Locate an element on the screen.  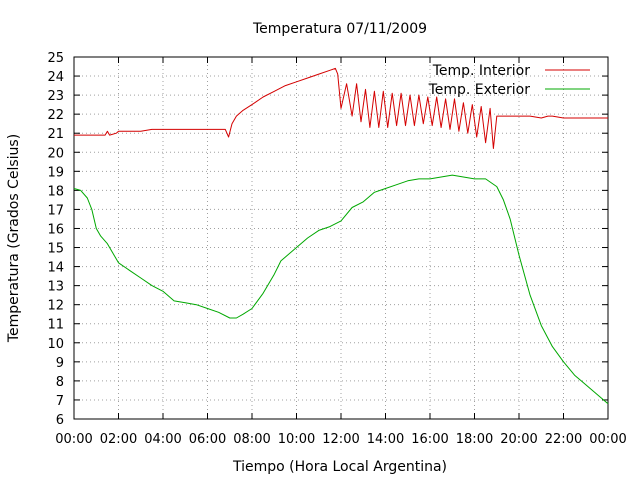
y-tick-label: 12 is located at coordinates (55, 306).